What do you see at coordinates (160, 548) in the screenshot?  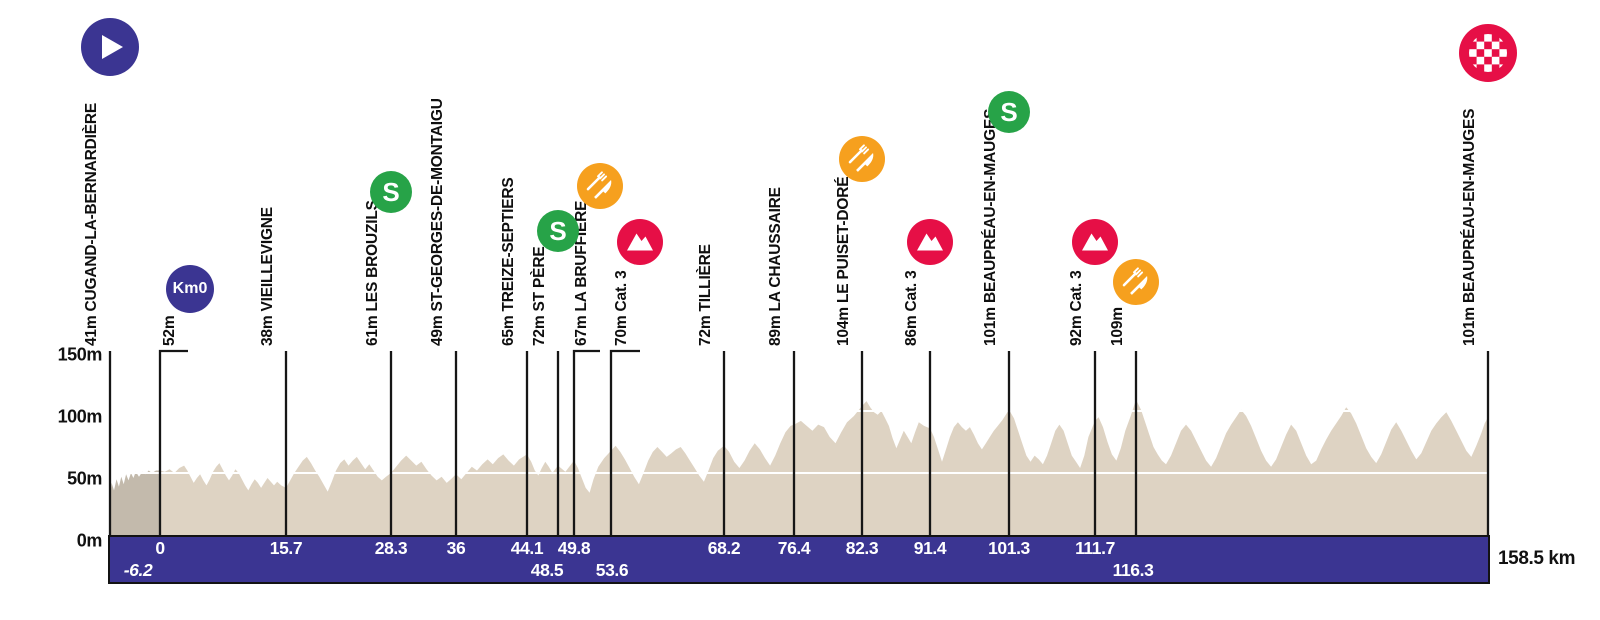 I see `axis-tick-label: 0` at bounding box center [160, 548].